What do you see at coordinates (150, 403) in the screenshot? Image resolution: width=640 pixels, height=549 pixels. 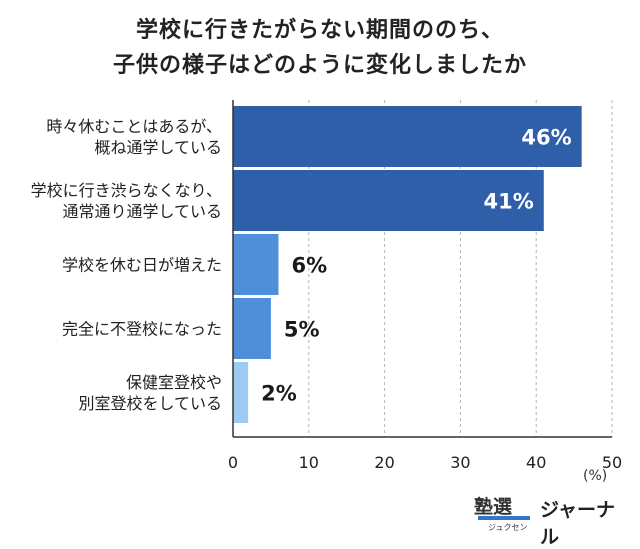 I see `category-label-4-1: 別室登校をしている` at bounding box center [150, 403].